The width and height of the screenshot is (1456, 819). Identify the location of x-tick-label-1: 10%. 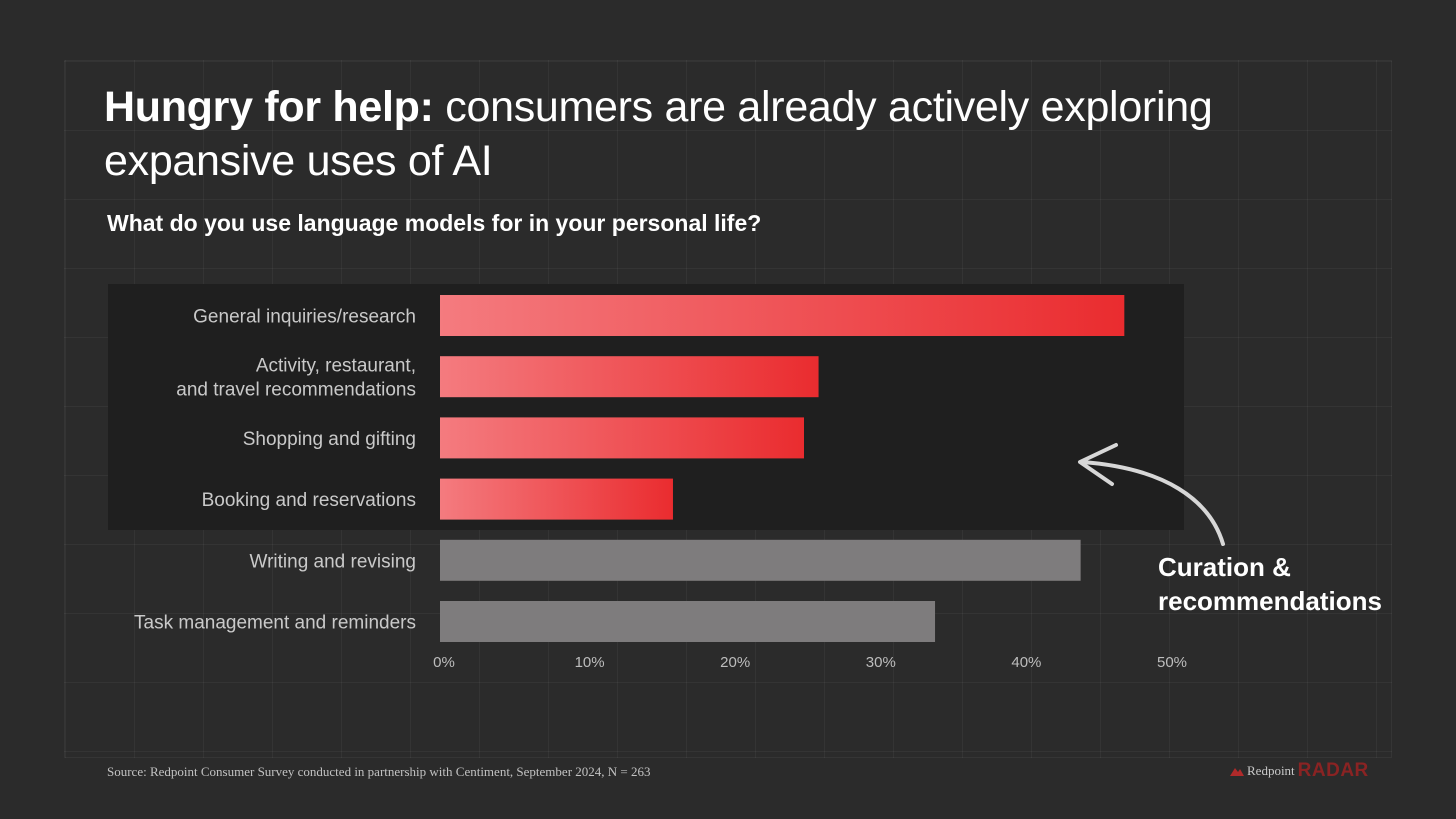
(590, 662).